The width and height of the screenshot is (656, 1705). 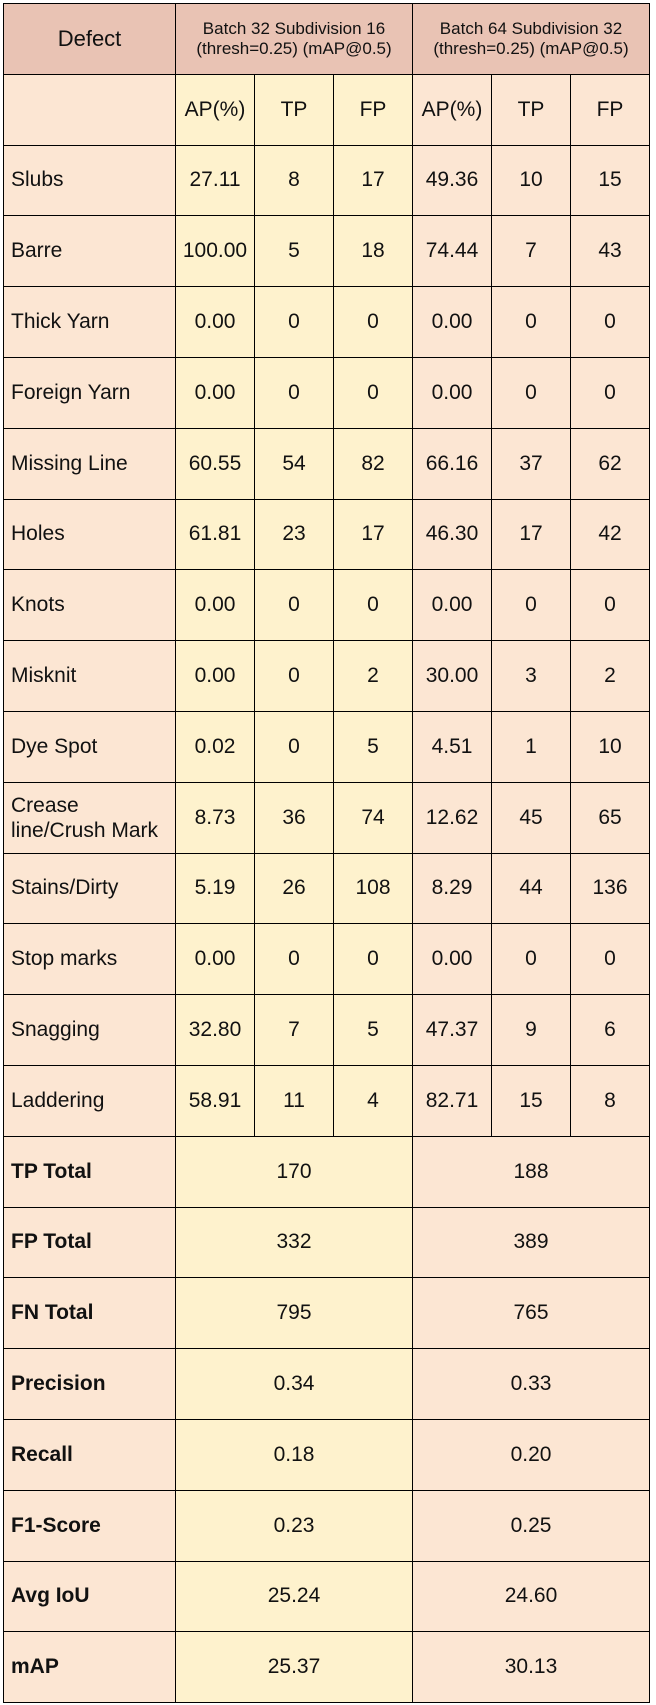 What do you see at coordinates (89, 1596) in the screenshot?
I see `summary-label: Avg IoU` at bounding box center [89, 1596].